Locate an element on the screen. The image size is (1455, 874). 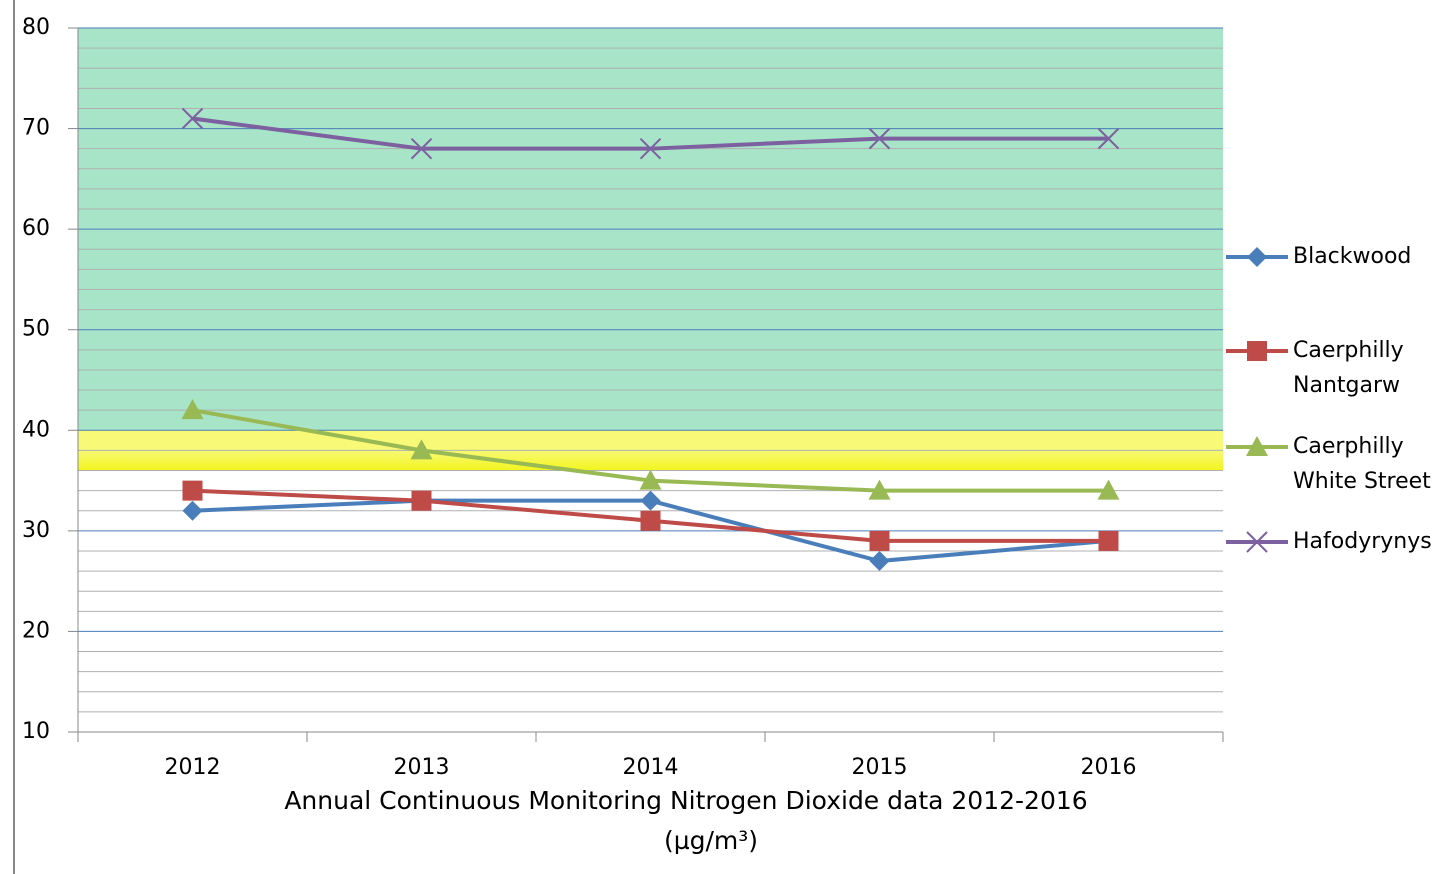
x-tick-label: 2015 is located at coordinates (880, 767).